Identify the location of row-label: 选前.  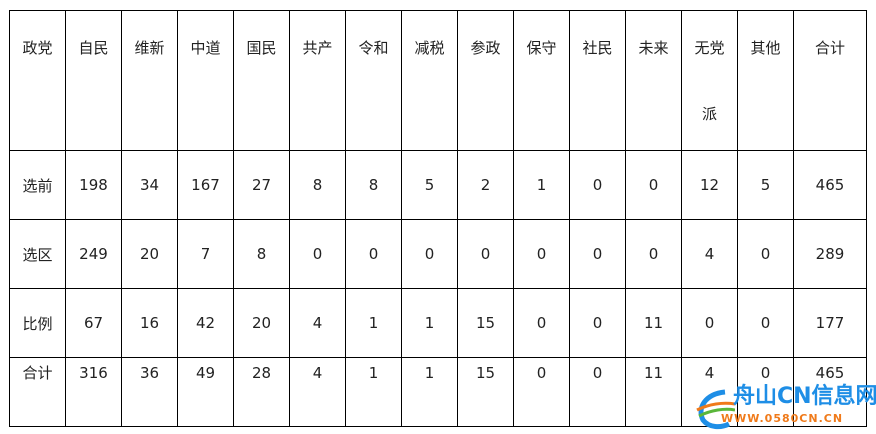
(37, 185).